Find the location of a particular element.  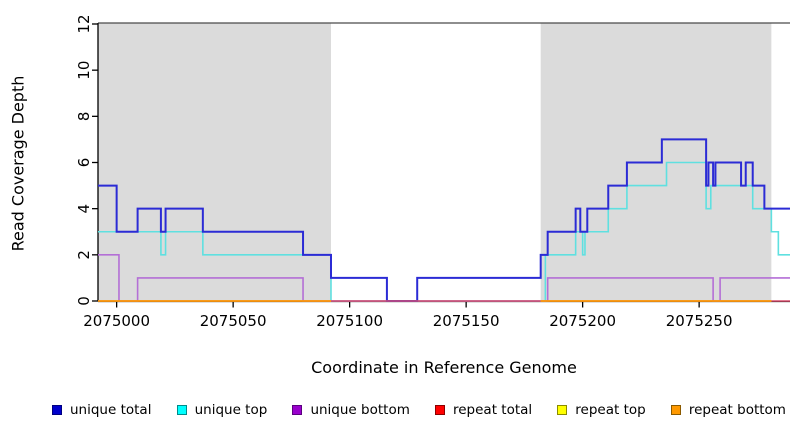

legend-item-repeat-bottom: repeat bottom is located at coordinates (728, 410).